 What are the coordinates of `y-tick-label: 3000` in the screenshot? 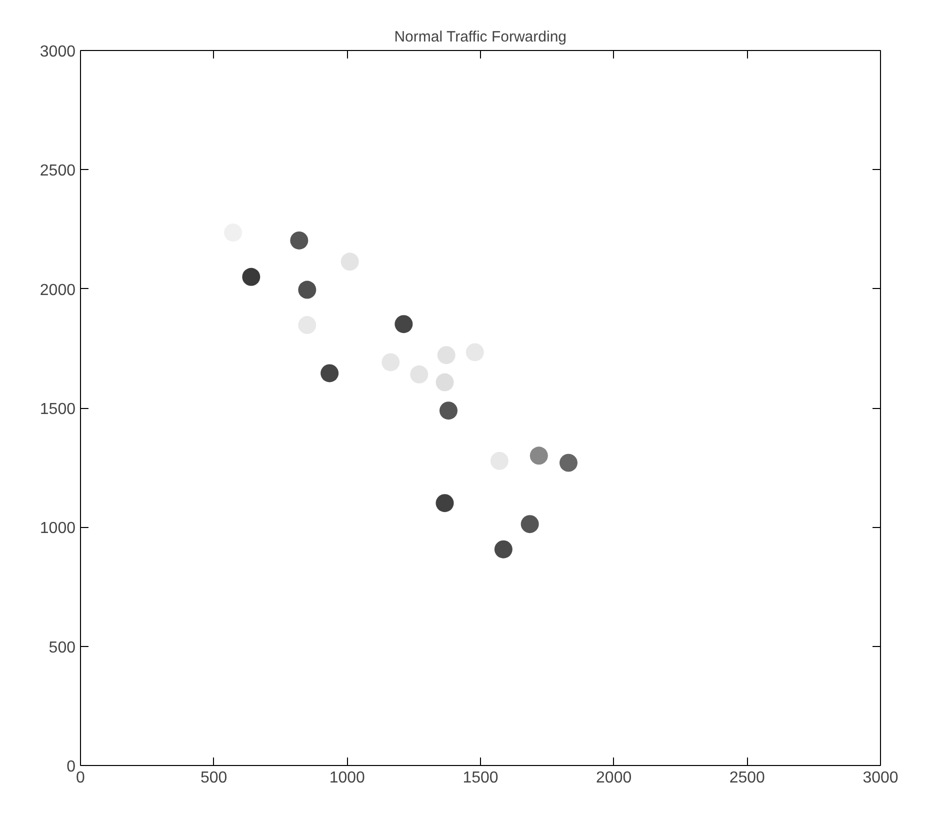 It's located at (58, 52).